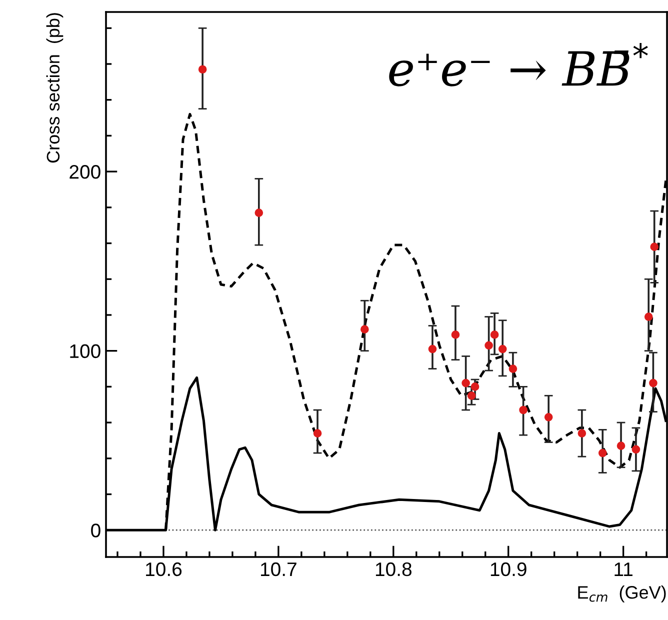 This screenshot has height=620, width=668. I want to click on x-tick-label: 10.6, so click(164, 569).